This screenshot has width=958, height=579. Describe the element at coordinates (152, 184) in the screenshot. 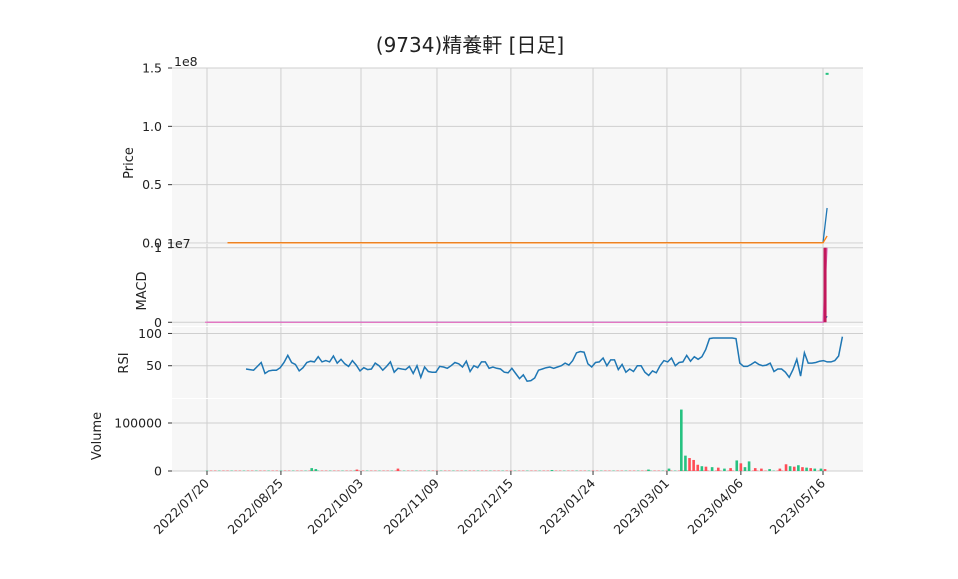

I see `price-ytick-label: 0.5` at that location.